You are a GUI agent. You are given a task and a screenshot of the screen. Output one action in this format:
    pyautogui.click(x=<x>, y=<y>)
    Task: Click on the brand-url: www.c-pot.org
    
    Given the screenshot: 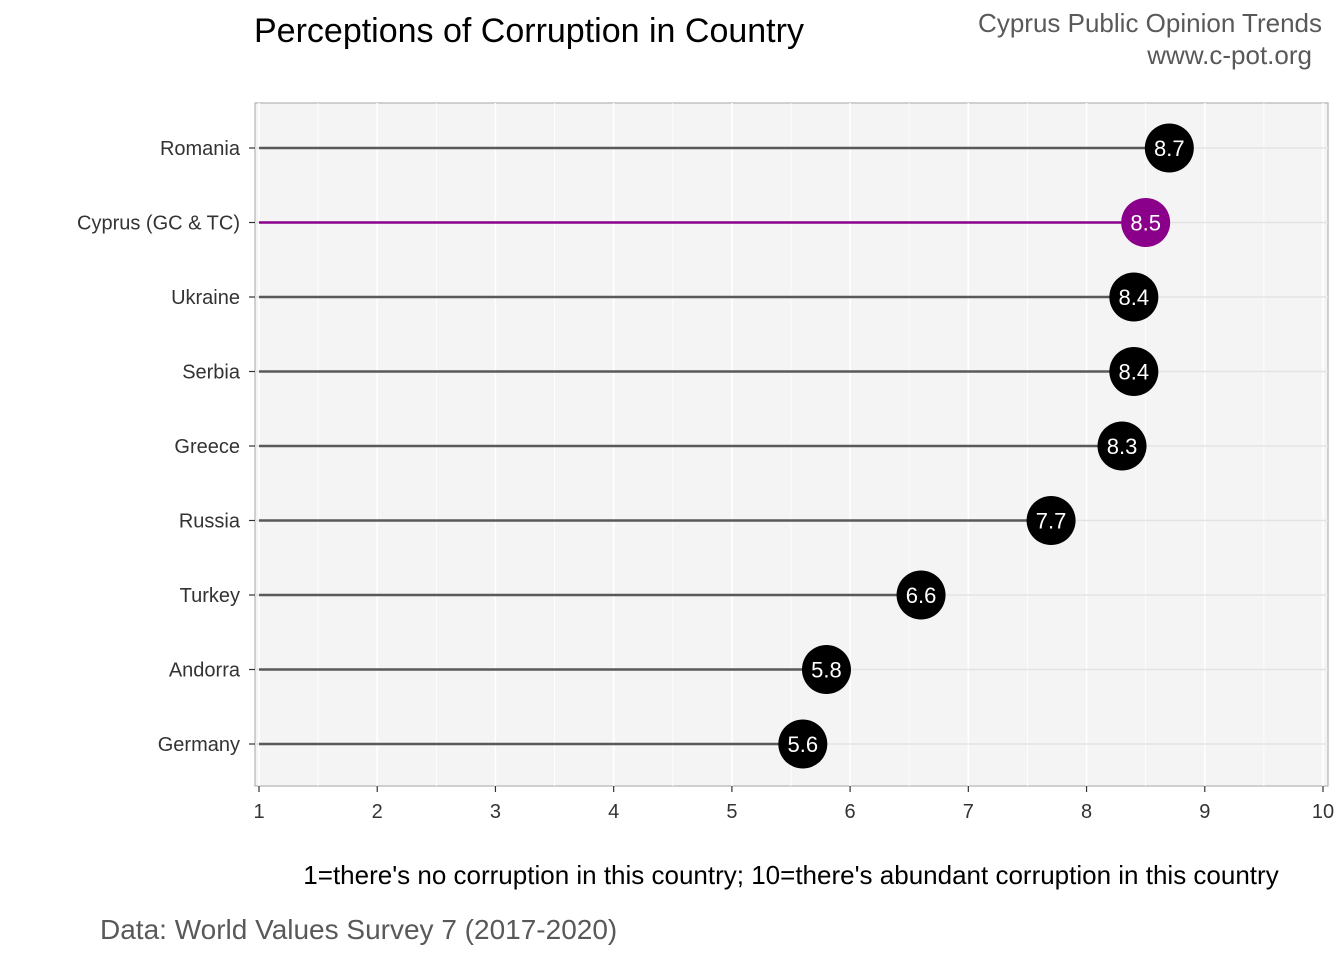 What is the action you would take?
    pyautogui.click(x=1229, y=55)
    